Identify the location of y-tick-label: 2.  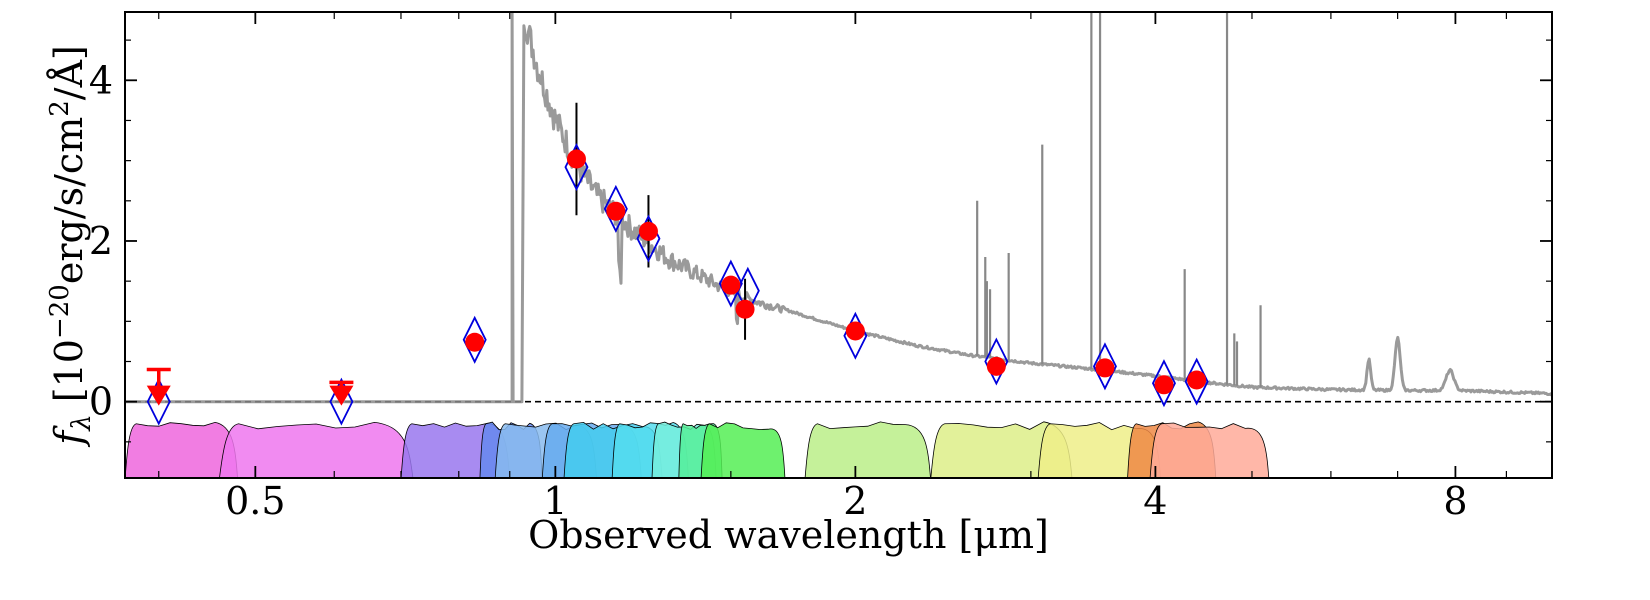
(101, 241).